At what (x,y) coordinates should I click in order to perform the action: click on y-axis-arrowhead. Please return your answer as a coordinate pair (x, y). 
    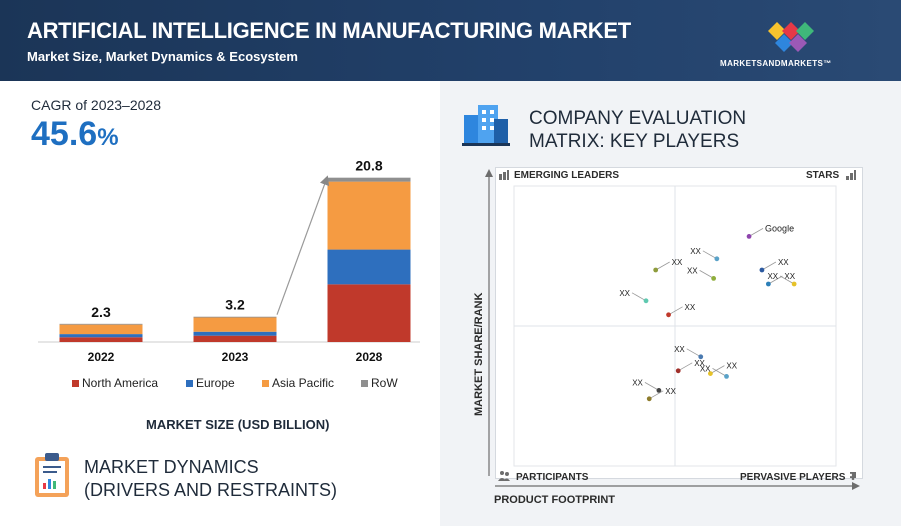
    Looking at the image, I should click on (489, 173).